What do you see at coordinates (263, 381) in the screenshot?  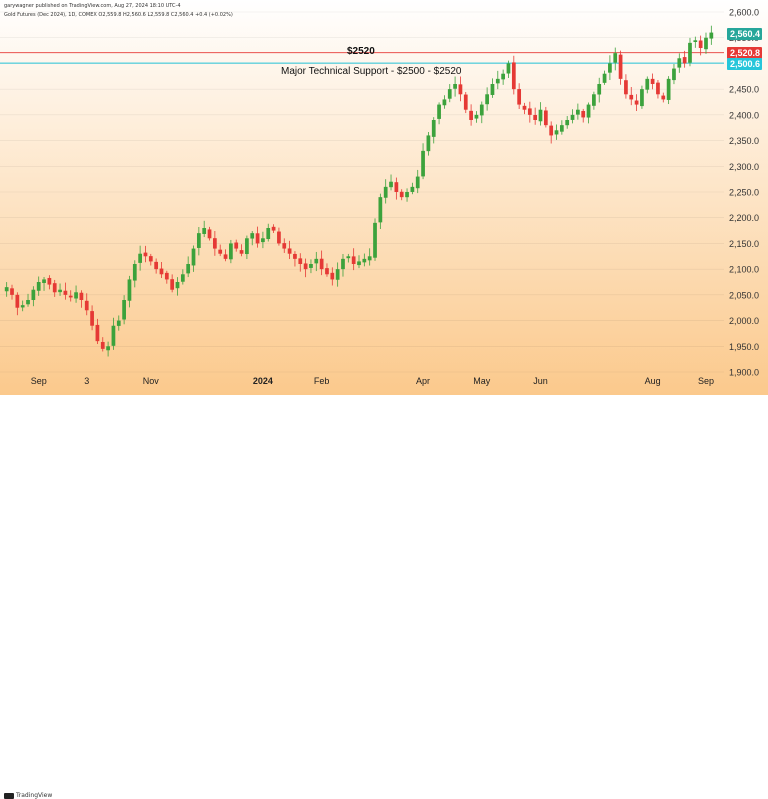 I see `x-tick-label: 2024` at bounding box center [263, 381].